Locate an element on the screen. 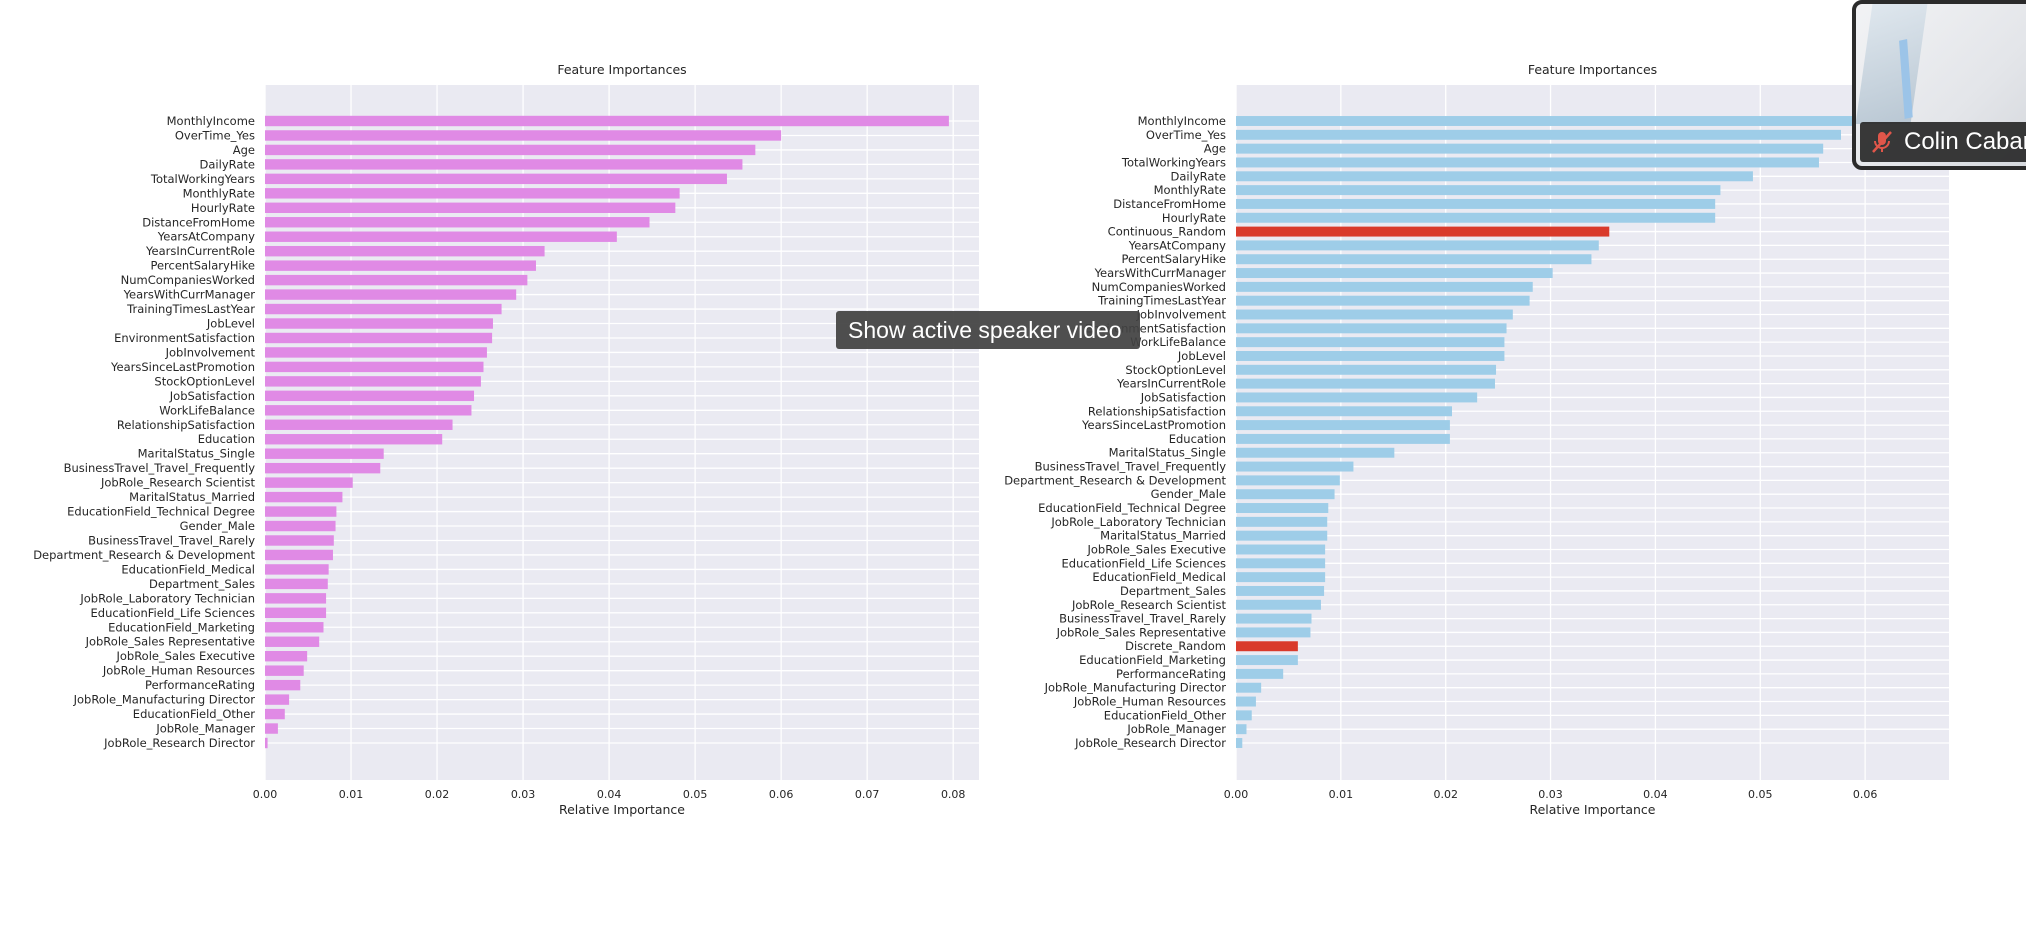  y-tick-label: PerformanceRating is located at coordinates (200, 685).